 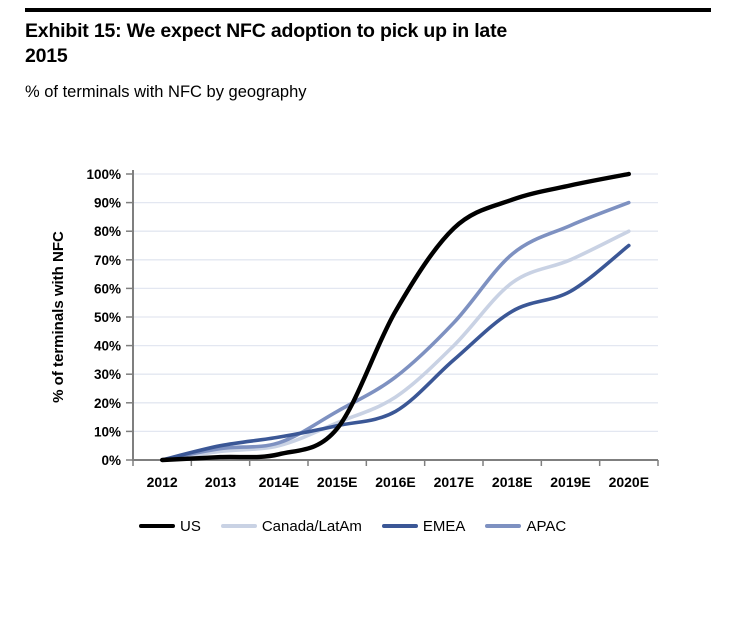 I want to click on legend-label: US, so click(x=190, y=526).